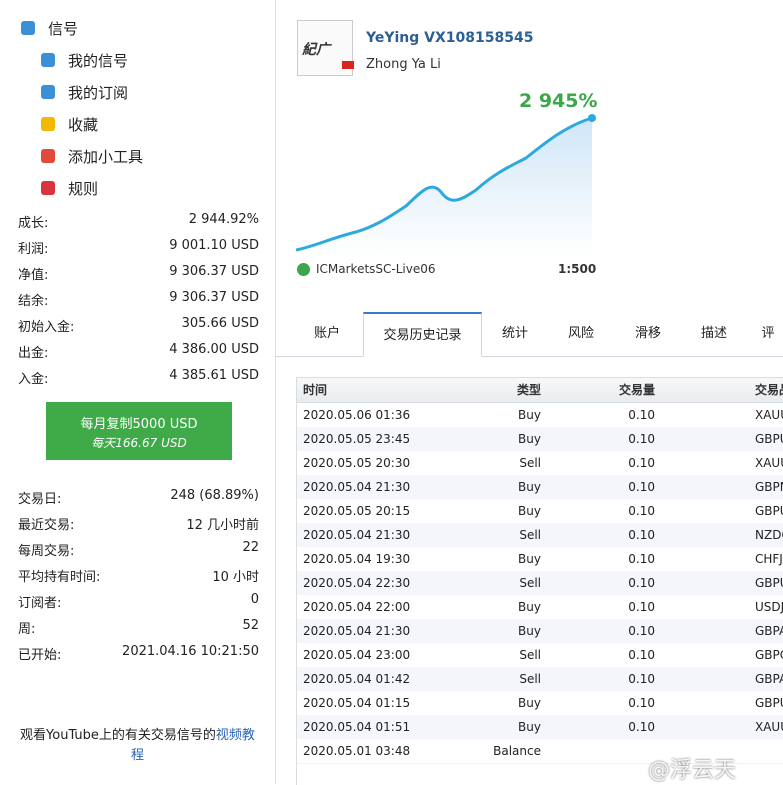 This screenshot has width=783, height=785. Describe the element at coordinates (528, 390) in the screenshot. I see `header-cell: 类型` at that location.